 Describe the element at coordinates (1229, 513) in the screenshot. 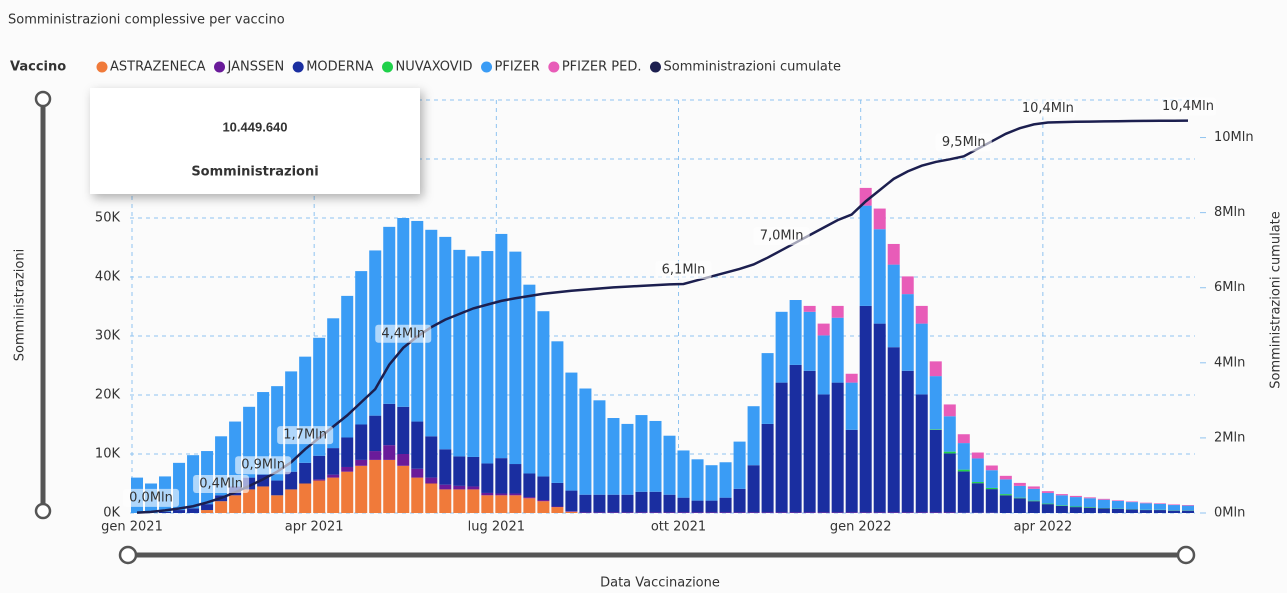

I see `y2-tick-label: 0Mln` at that location.